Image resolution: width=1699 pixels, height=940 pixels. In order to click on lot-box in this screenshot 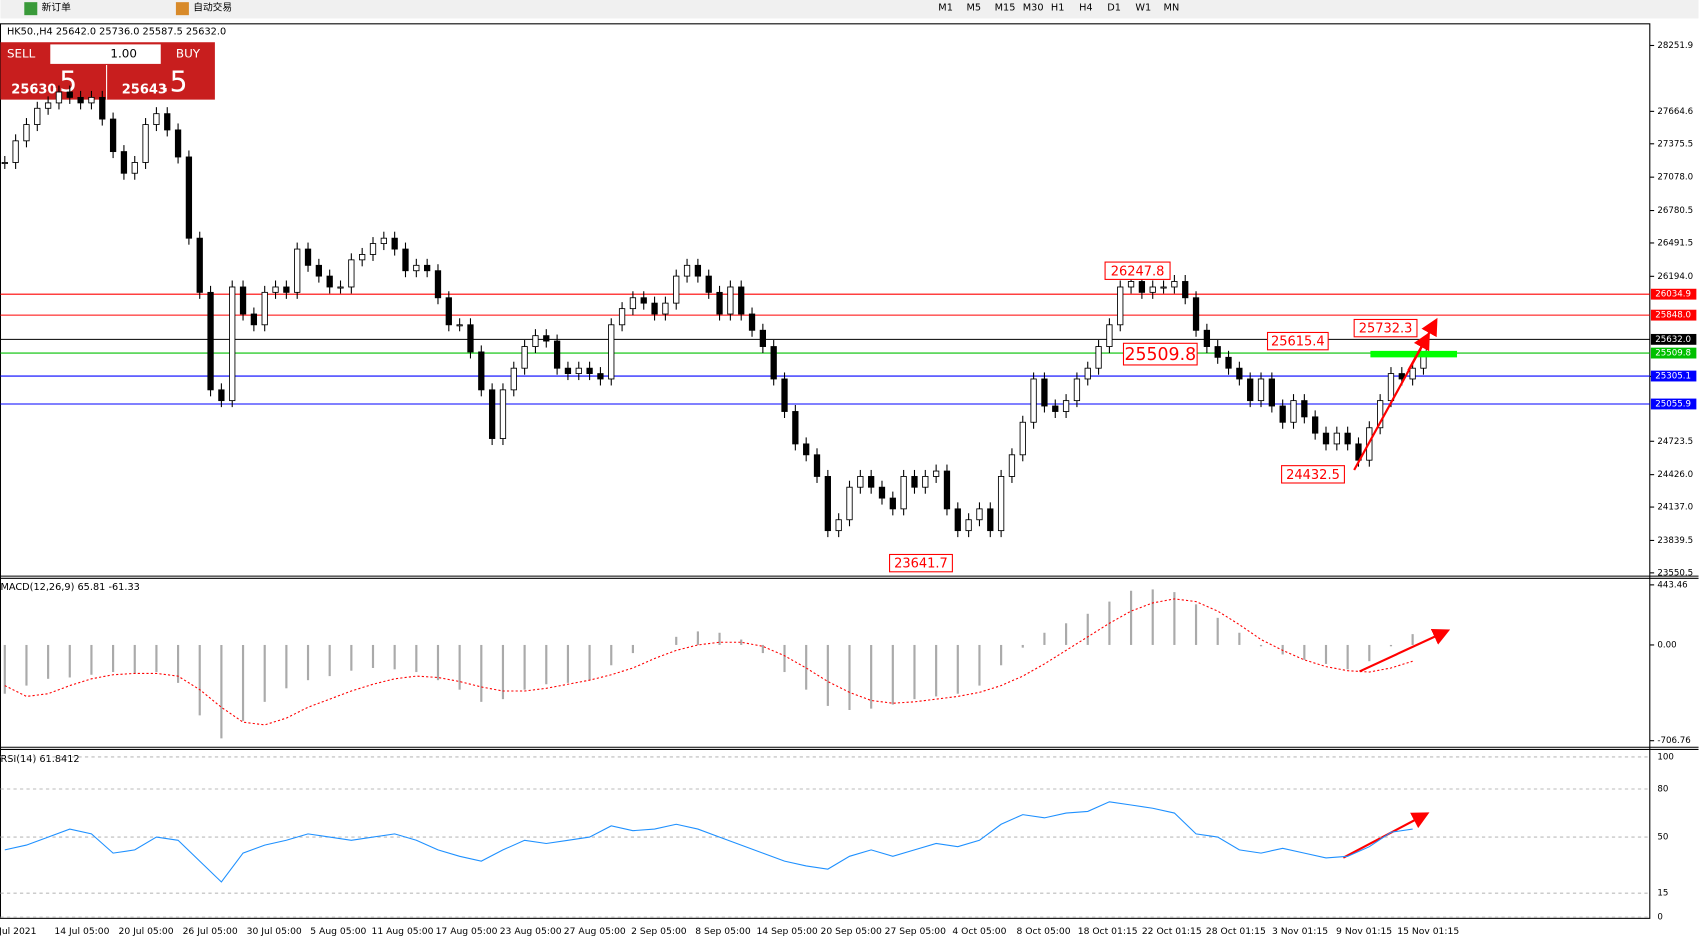, I will do `click(105, 54)`.